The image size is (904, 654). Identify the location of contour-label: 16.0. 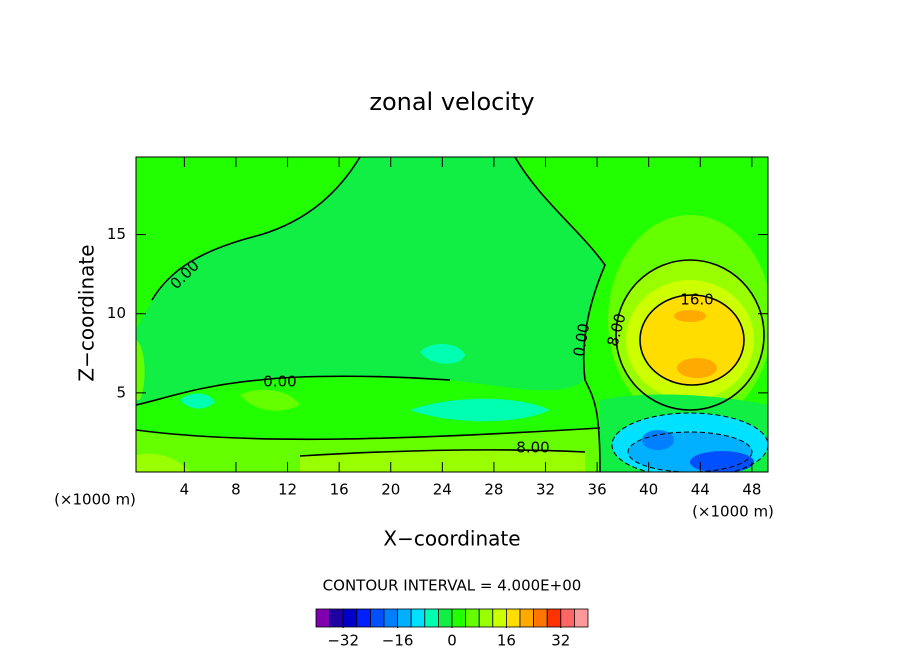
(696, 300).